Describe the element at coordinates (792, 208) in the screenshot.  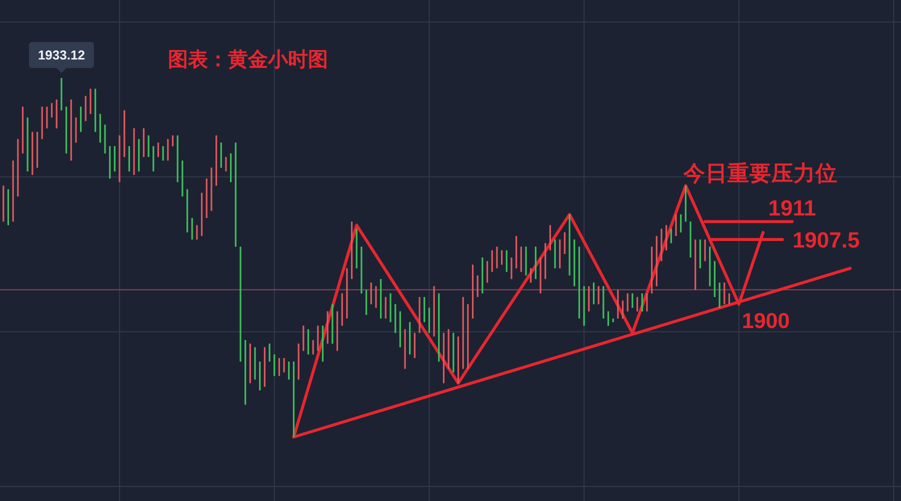
I see `series-name: 1911` at that location.